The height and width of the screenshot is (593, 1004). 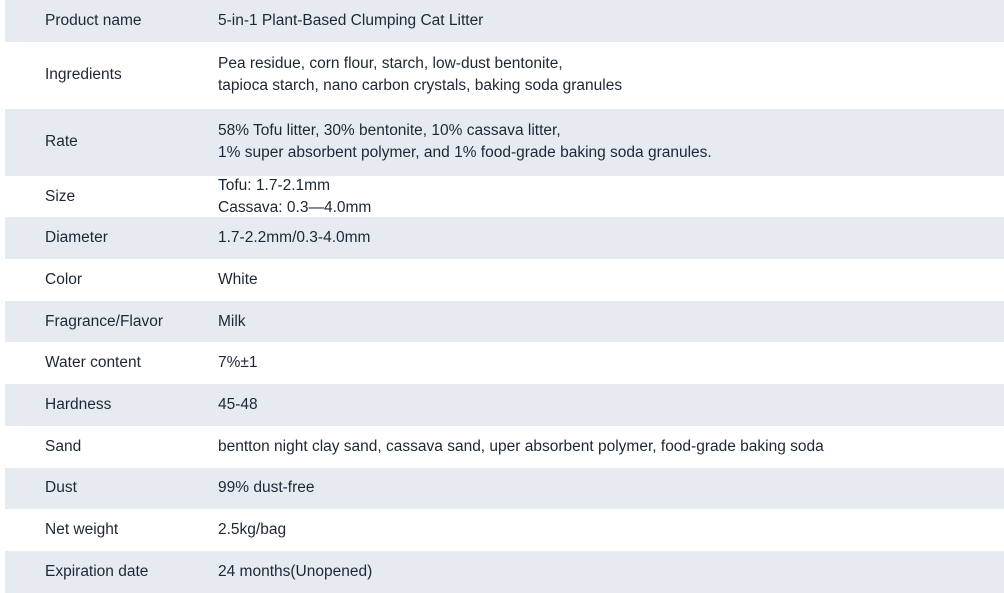 I want to click on table-row-dust: Dust 99% dust-free, so click(x=504, y=488).